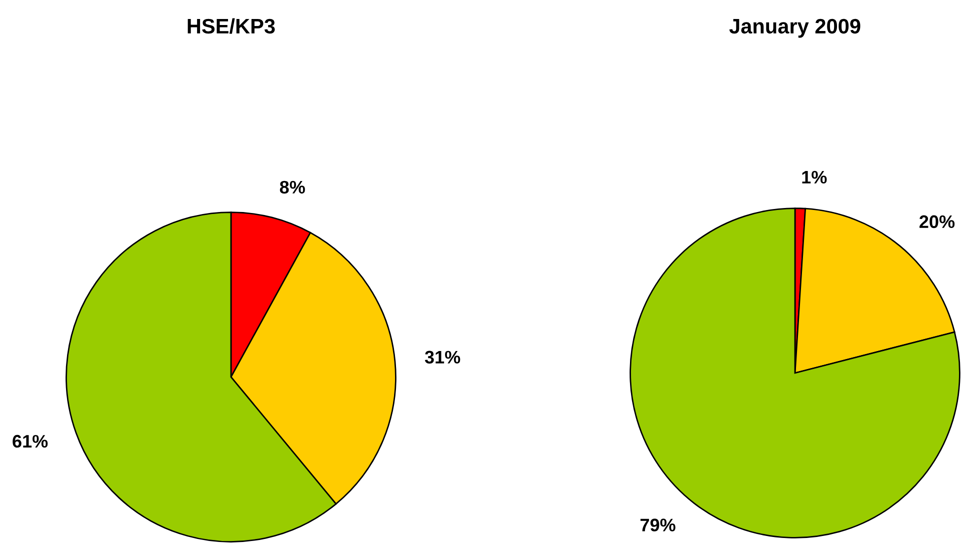  I want to click on data-label: 79%, so click(658, 525).